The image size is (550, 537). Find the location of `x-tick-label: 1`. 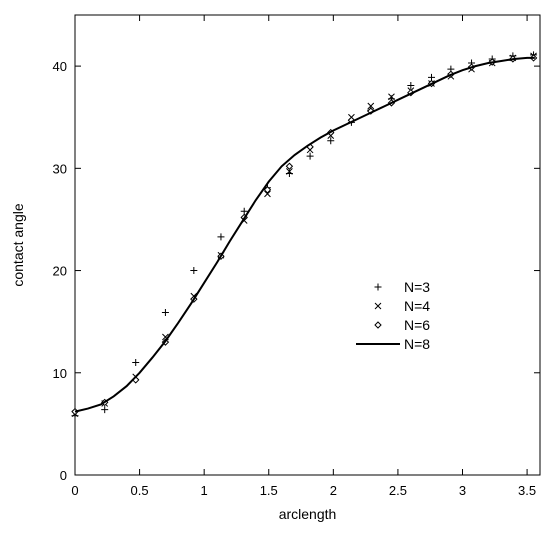

x-tick-label: 1 is located at coordinates (204, 490).